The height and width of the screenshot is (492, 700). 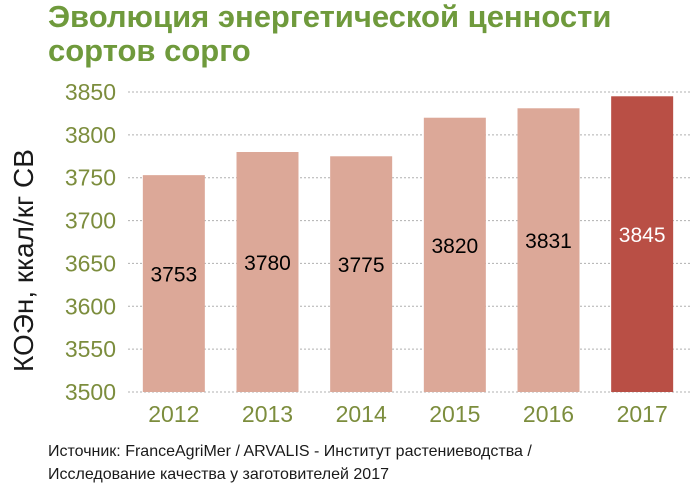 What do you see at coordinates (90, 306) in the screenshot?
I see `y-tick-label: 3600` at bounding box center [90, 306].